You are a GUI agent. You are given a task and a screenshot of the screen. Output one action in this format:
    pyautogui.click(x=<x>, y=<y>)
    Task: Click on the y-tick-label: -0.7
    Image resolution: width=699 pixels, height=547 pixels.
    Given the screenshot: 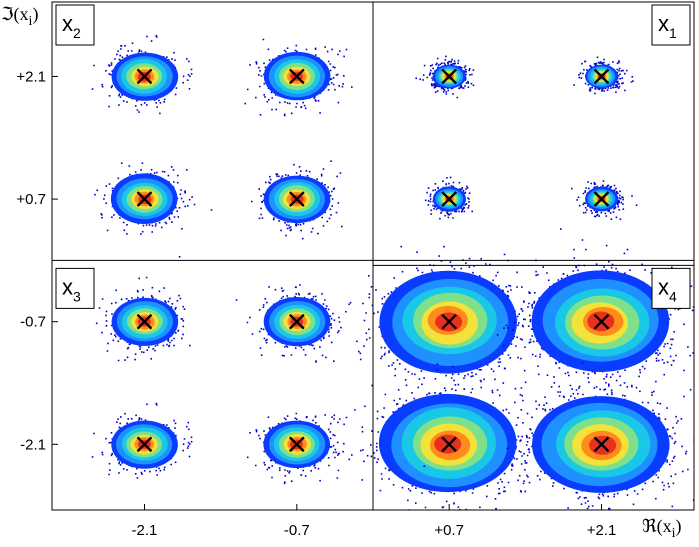 What is the action you would take?
    pyautogui.click(x=33, y=322)
    